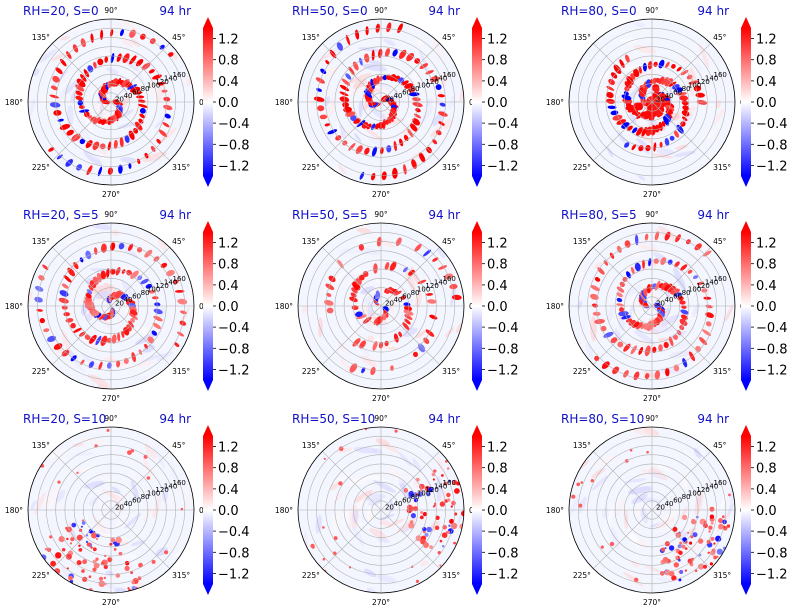 This screenshot has width=799, height=612. What do you see at coordinates (660, 304) in the screenshot?
I see `radial-tick-label: 20` at bounding box center [660, 304].